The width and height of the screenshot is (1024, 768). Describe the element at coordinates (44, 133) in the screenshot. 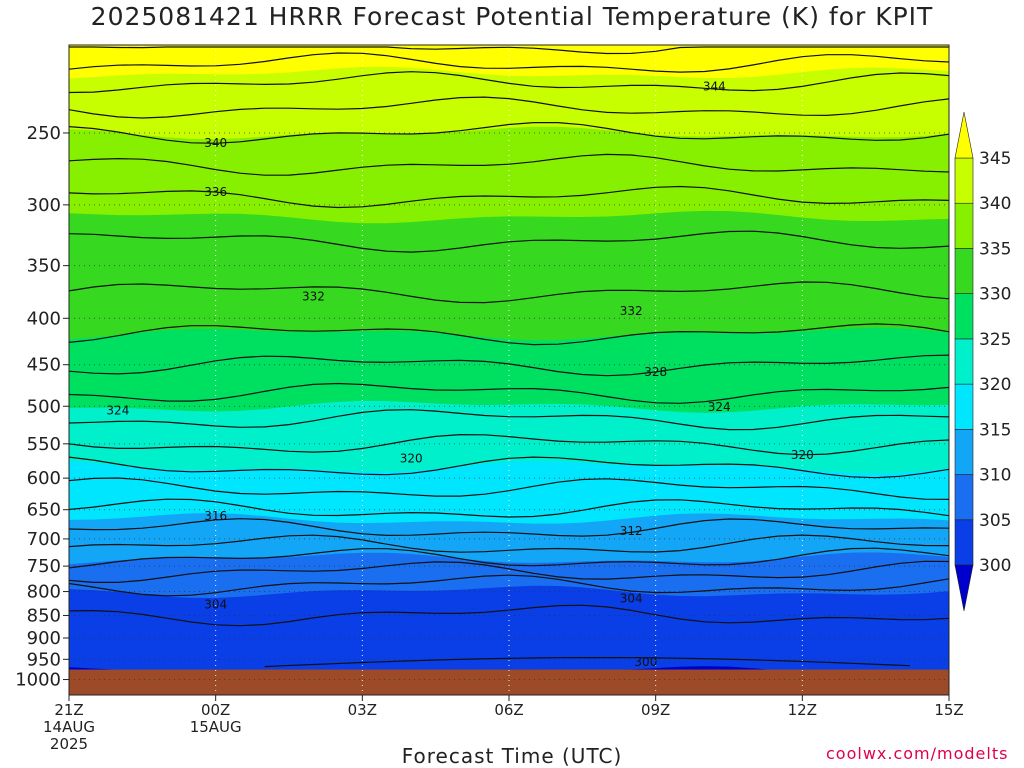

I see `ytick-label-250: 250` at that location.